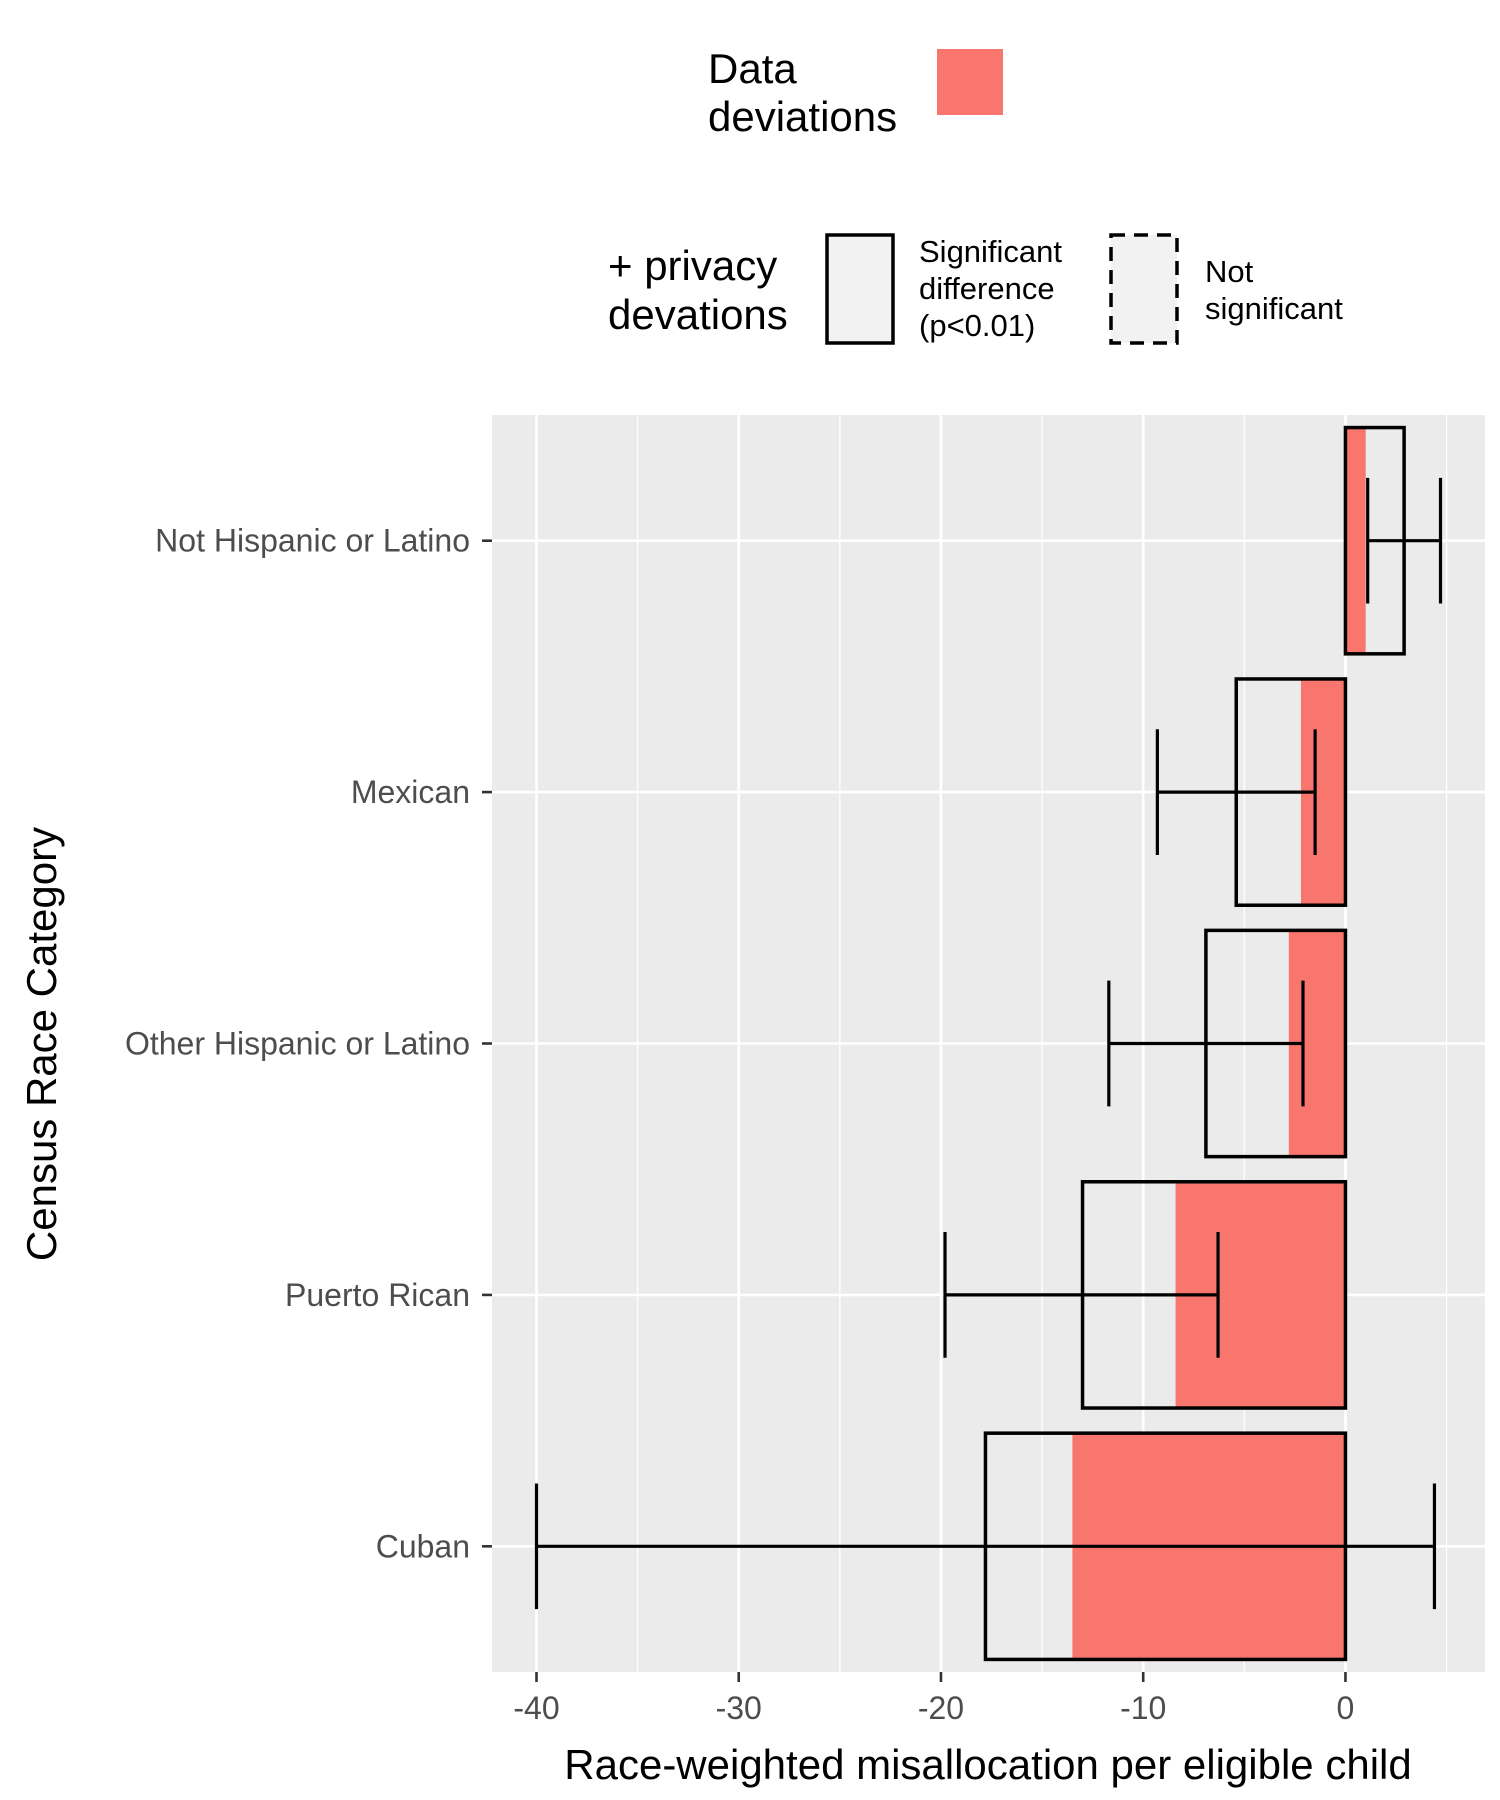  I want to click on x-tick-label: -10, so click(1143, 1708).